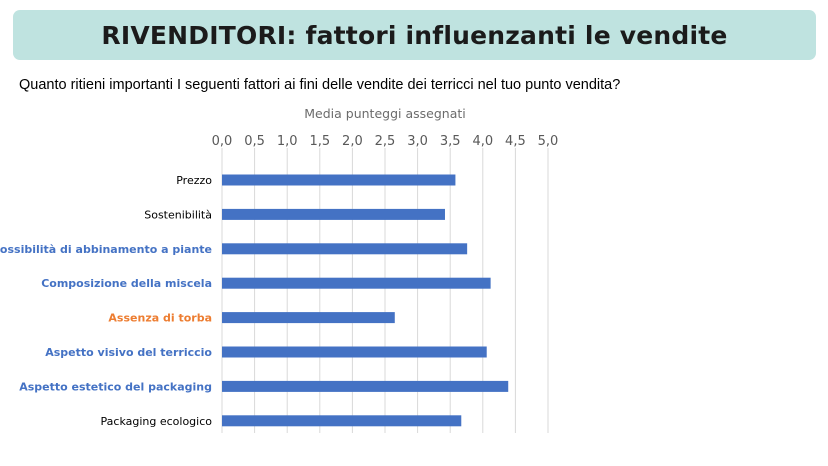 This screenshot has height=466, width=828. What do you see at coordinates (160, 318) in the screenshot?
I see `category-label: Assenza di torba` at bounding box center [160, 318].